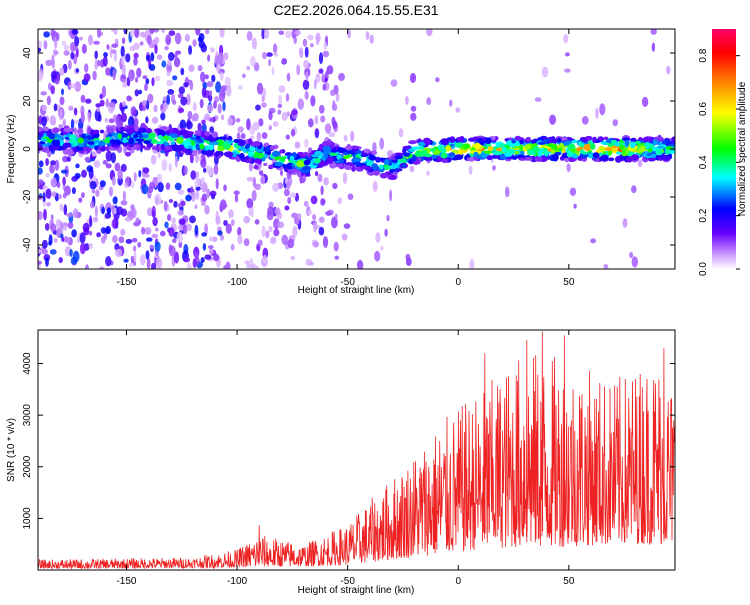 The image size is (750, 605). I want to click on spectrogram-y-label: Frequency (Hz), so click(11, 149).